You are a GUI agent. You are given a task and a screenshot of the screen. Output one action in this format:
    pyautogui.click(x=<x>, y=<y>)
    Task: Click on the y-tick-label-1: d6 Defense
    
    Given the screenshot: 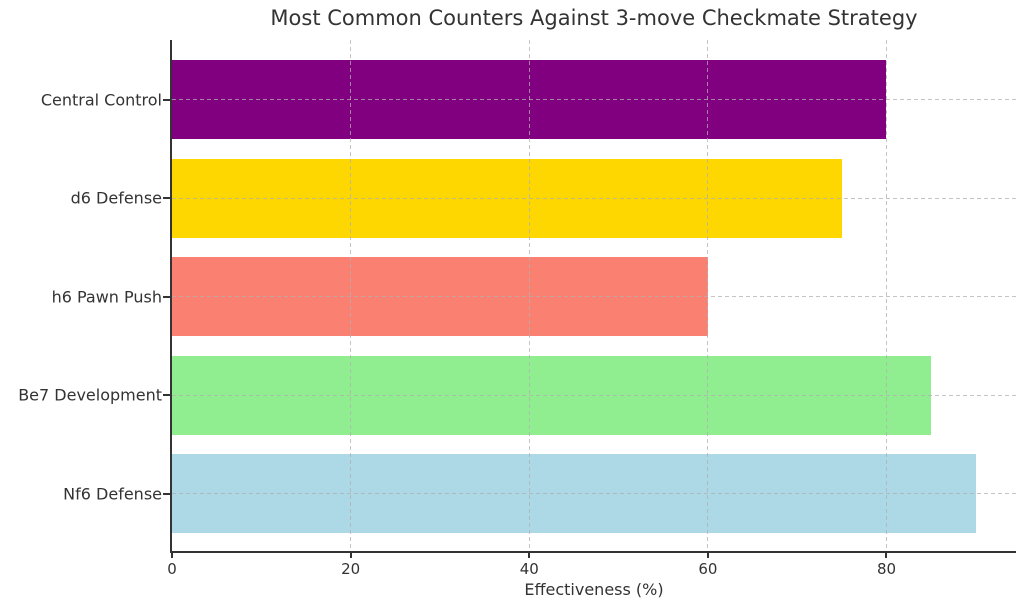 What is the action you would take?
    pyautogui.click(x=116, y=198)
    